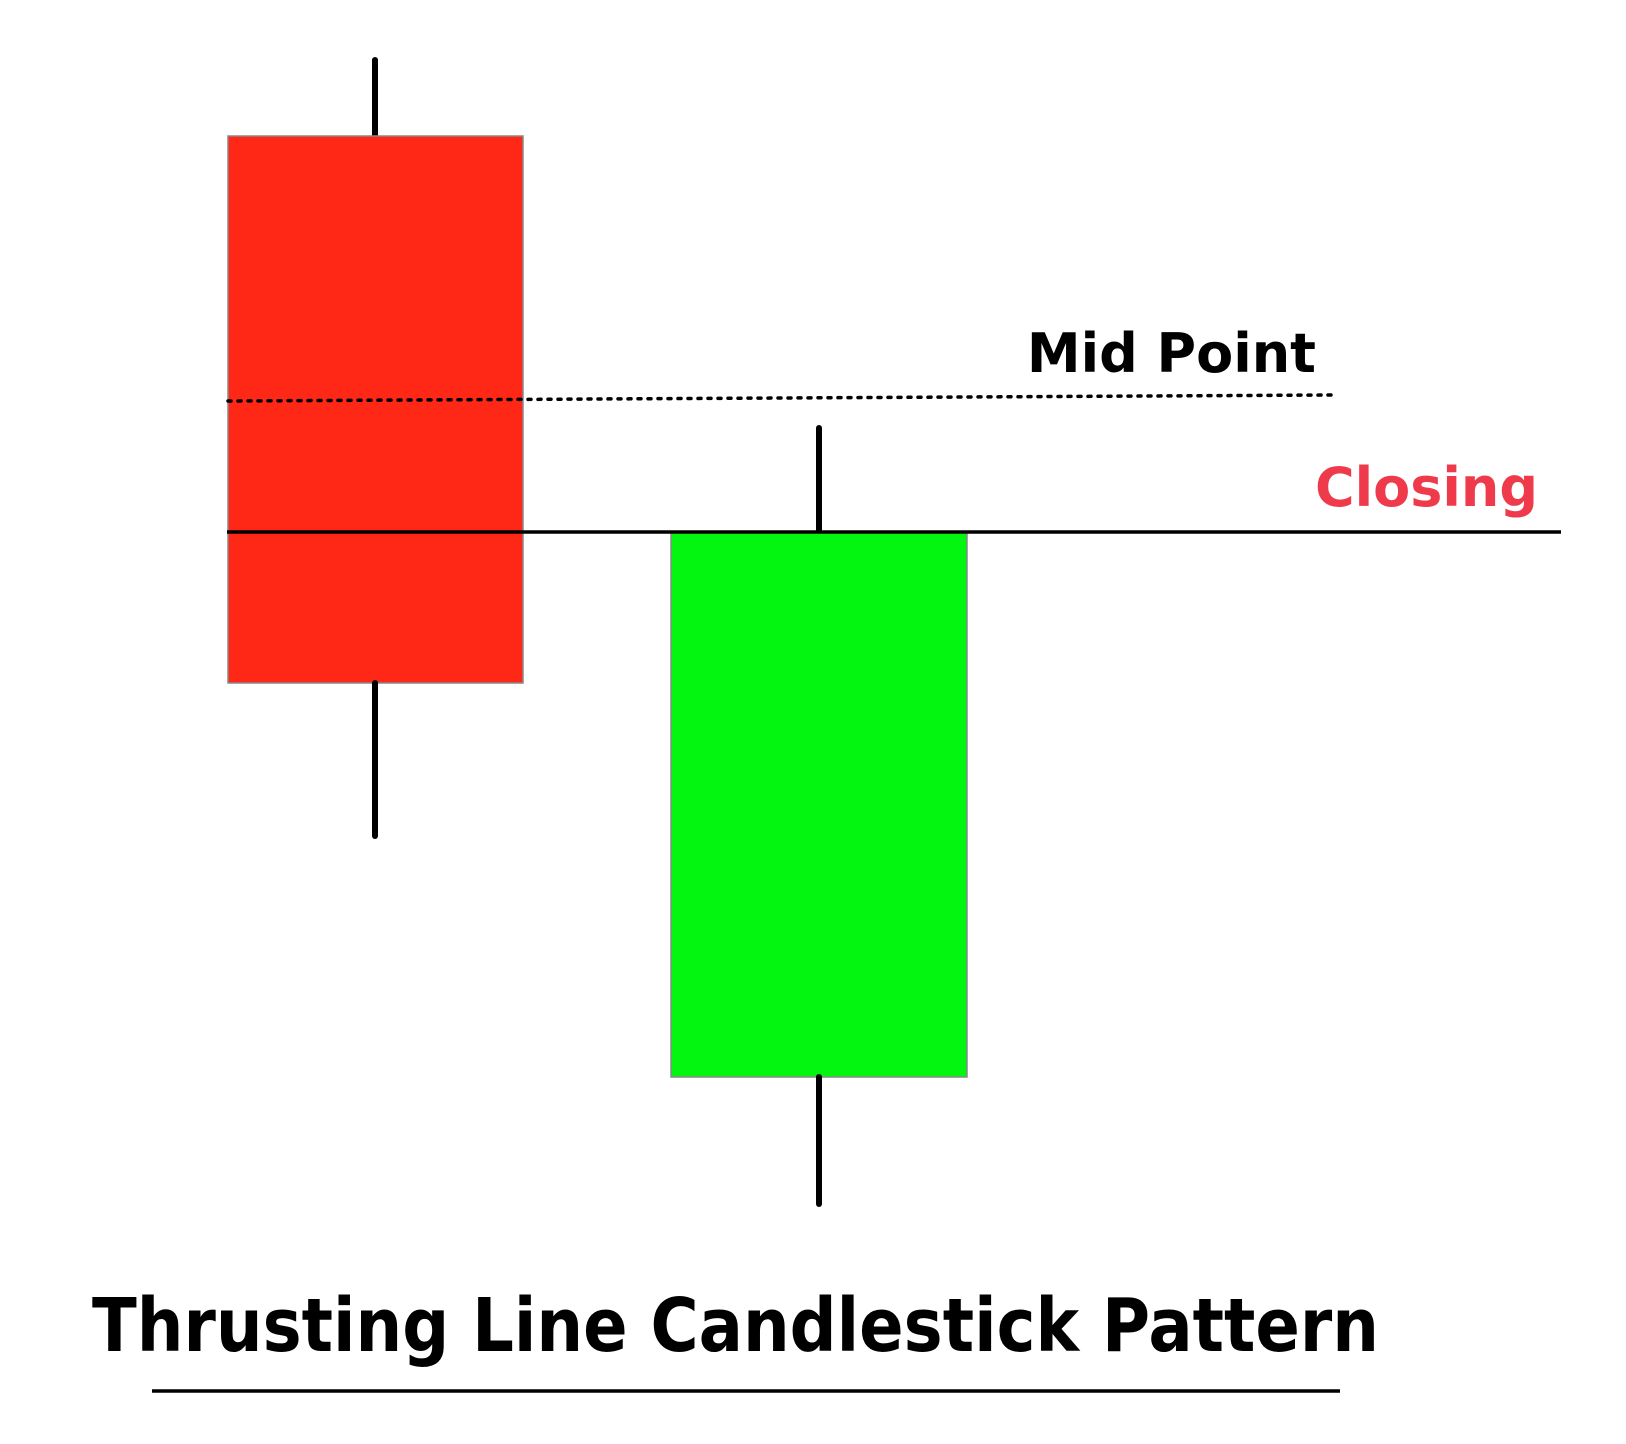  I want to click on bearish-candle-body, so click(375, 409).